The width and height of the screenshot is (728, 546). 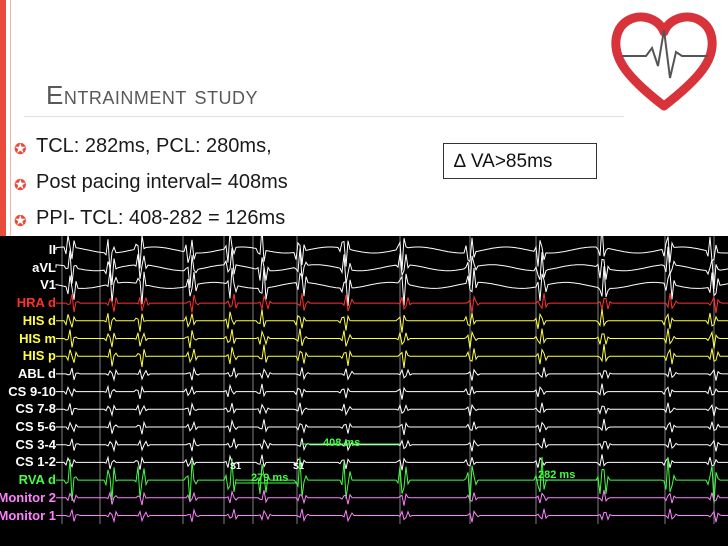 What do you see at coordinates (36, 373) in the screenshot?
I see `channel-label: ABL d` at bounding box center [36, 373].